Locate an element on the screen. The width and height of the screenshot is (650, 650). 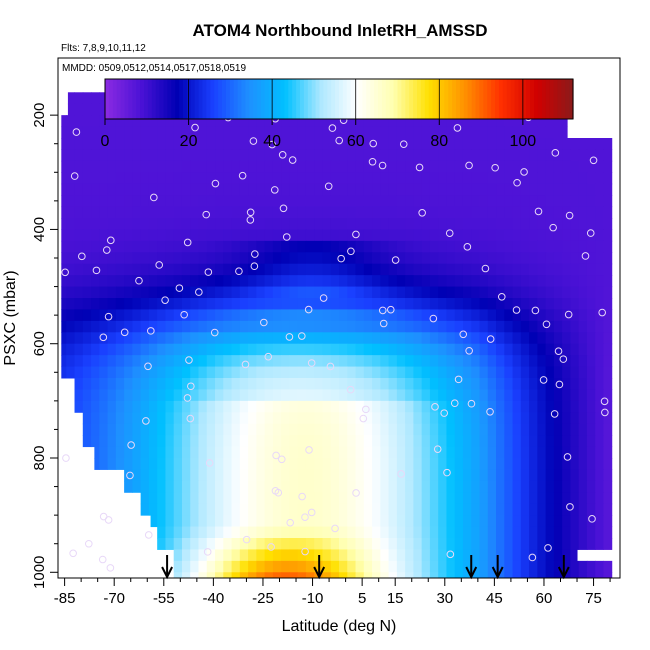
flight-arrow-head is located at coordinates (167, 573).